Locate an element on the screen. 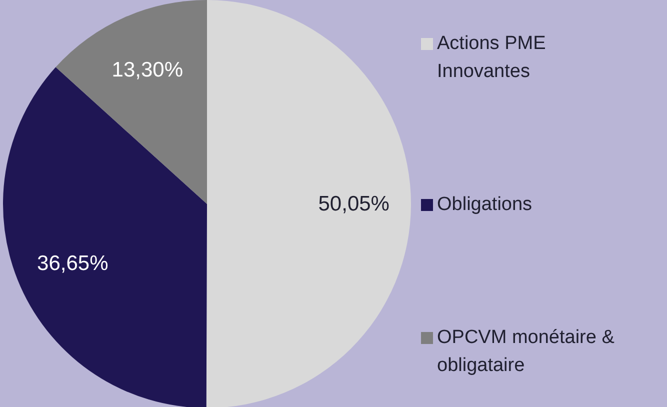 This screenshot has height=407, width=667. legend-label: OPCVM monétaire & obligataire is located at coordinates (526, 352).